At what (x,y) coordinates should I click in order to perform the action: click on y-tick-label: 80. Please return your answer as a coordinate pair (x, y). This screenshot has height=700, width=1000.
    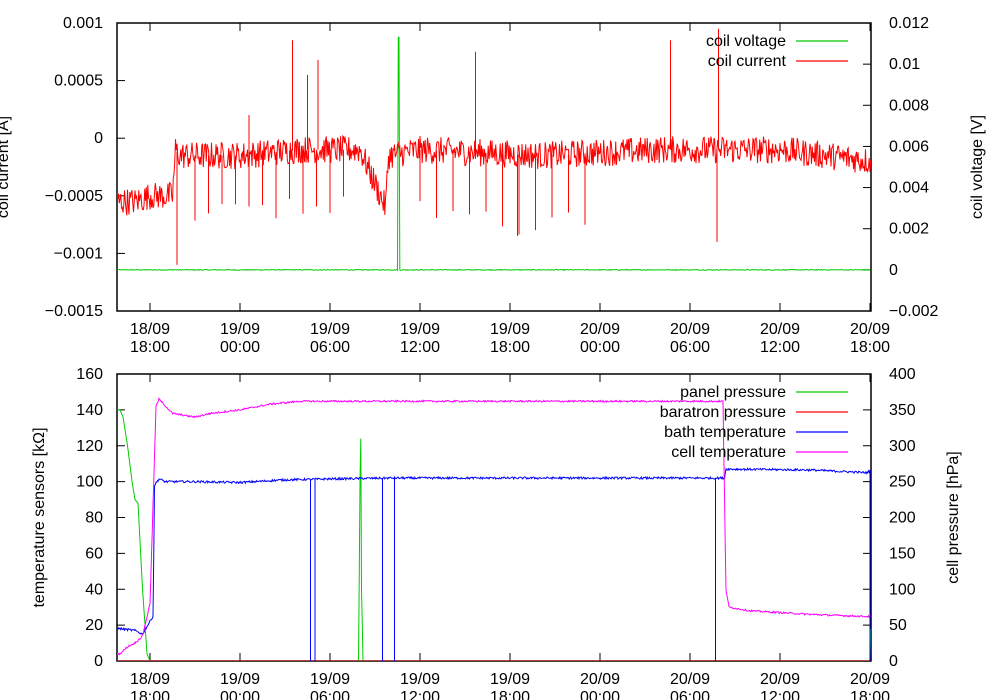
    Looking at the image, I should click on (94, 518).